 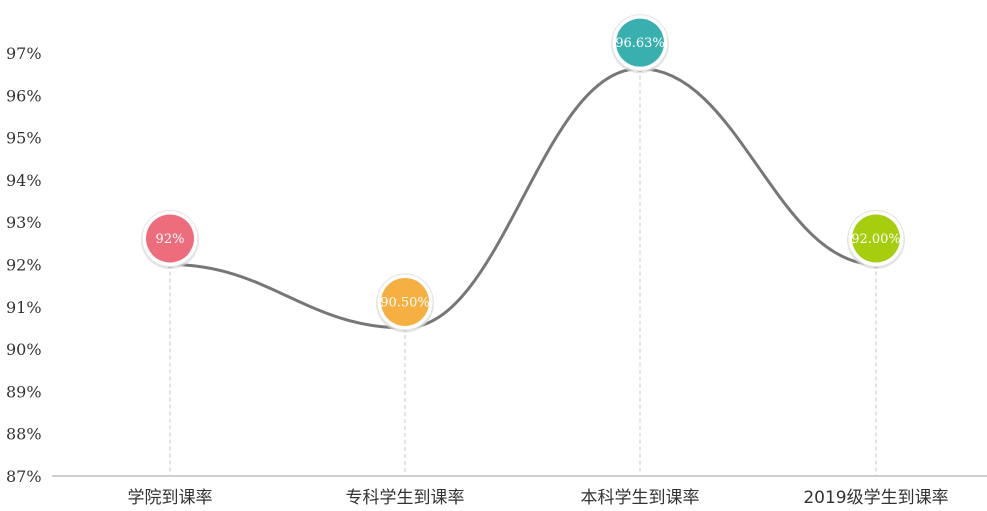 What do you see at coordinates (24, 180) in the screenshot?
I see `y-tick-label: 94%` at bounding box center [24, 180].